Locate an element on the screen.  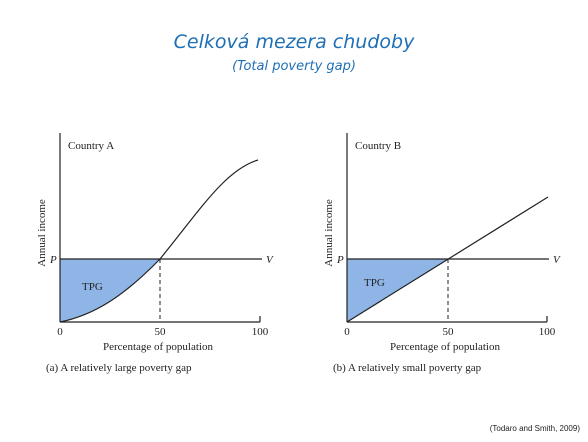
country: Country A is located at coordinates (91, 146).